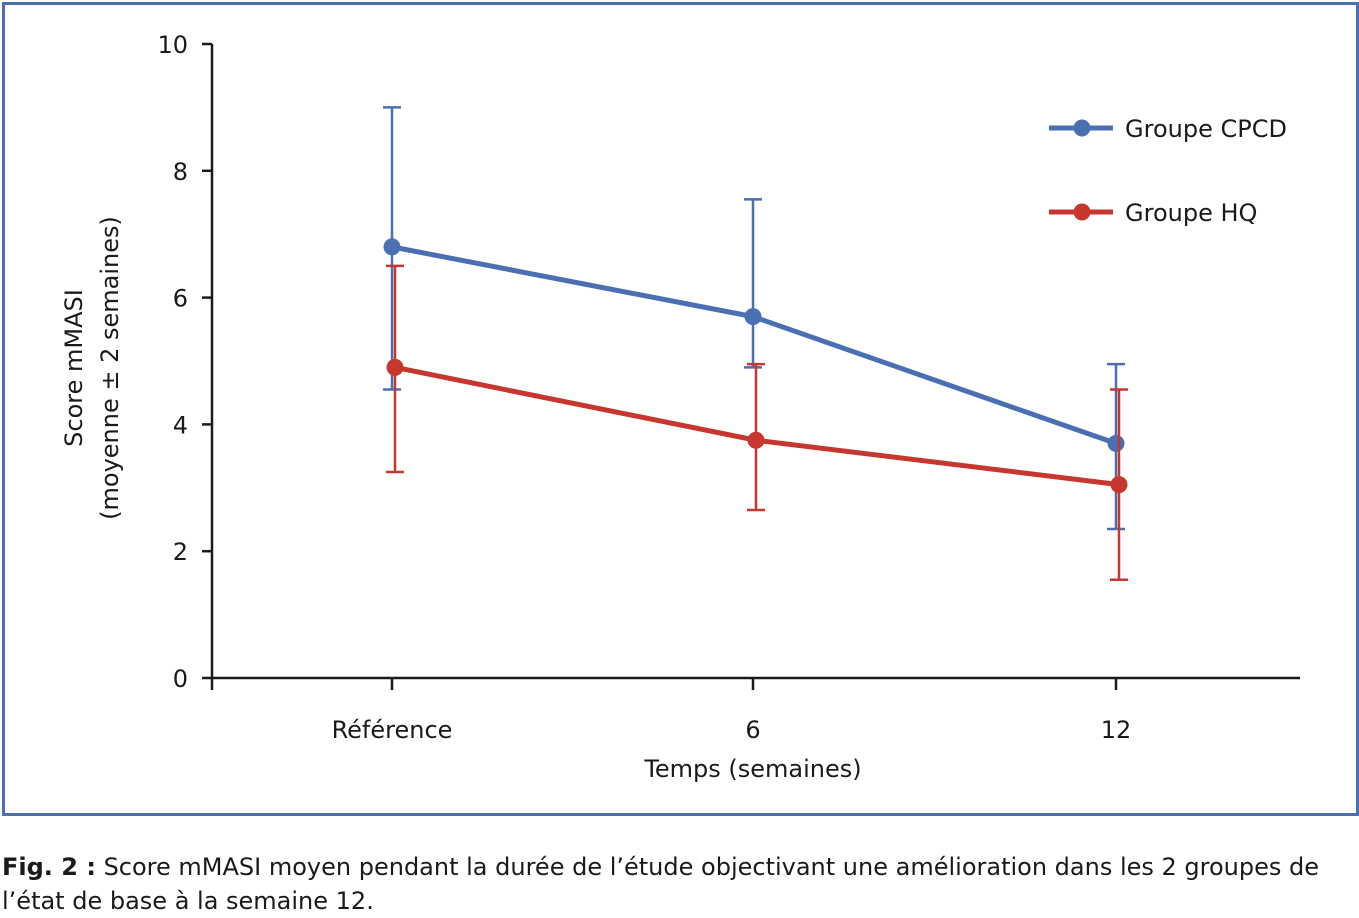 The width and height of the screenshot is (1359, 918). I want to click on x-tick-label: 6, so click(752, 730).